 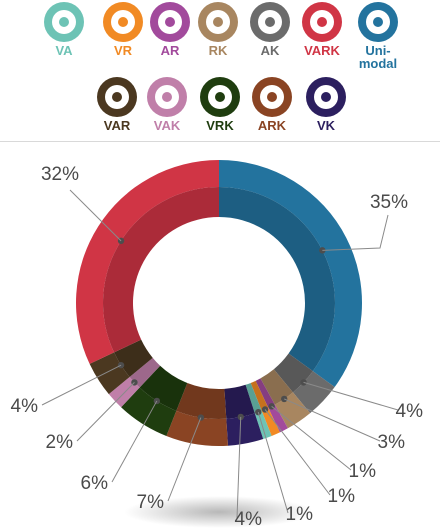 What do you see at coordinates (220, 125) in the screenshot?
I see `legend-label: VRK` at bounding box center [220, 125].